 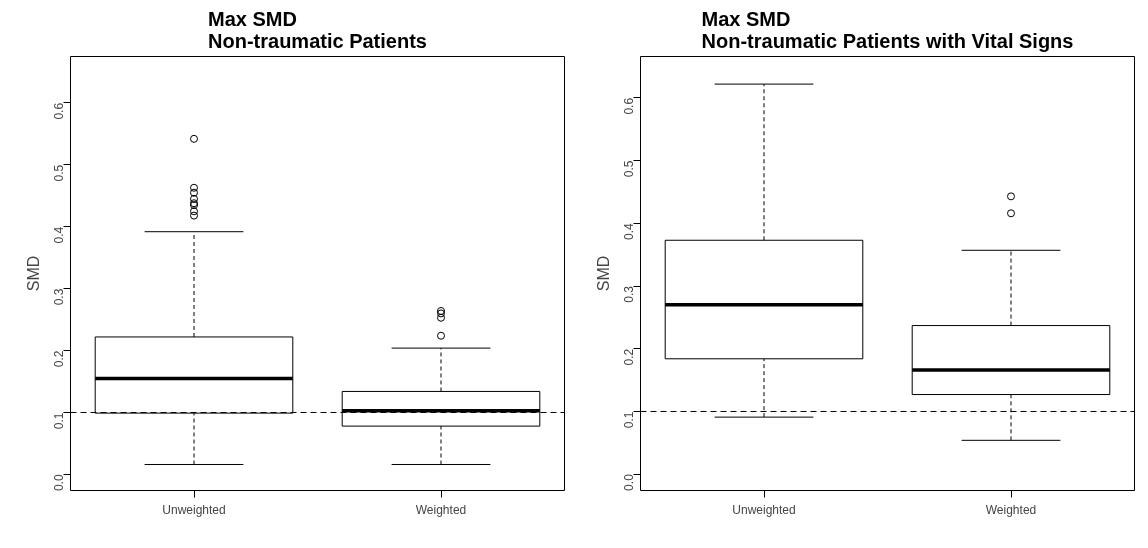 I want to click on chart-title: Max SMD Non-traumatic Patients with Vital Signs, so click(x=887, y=29).